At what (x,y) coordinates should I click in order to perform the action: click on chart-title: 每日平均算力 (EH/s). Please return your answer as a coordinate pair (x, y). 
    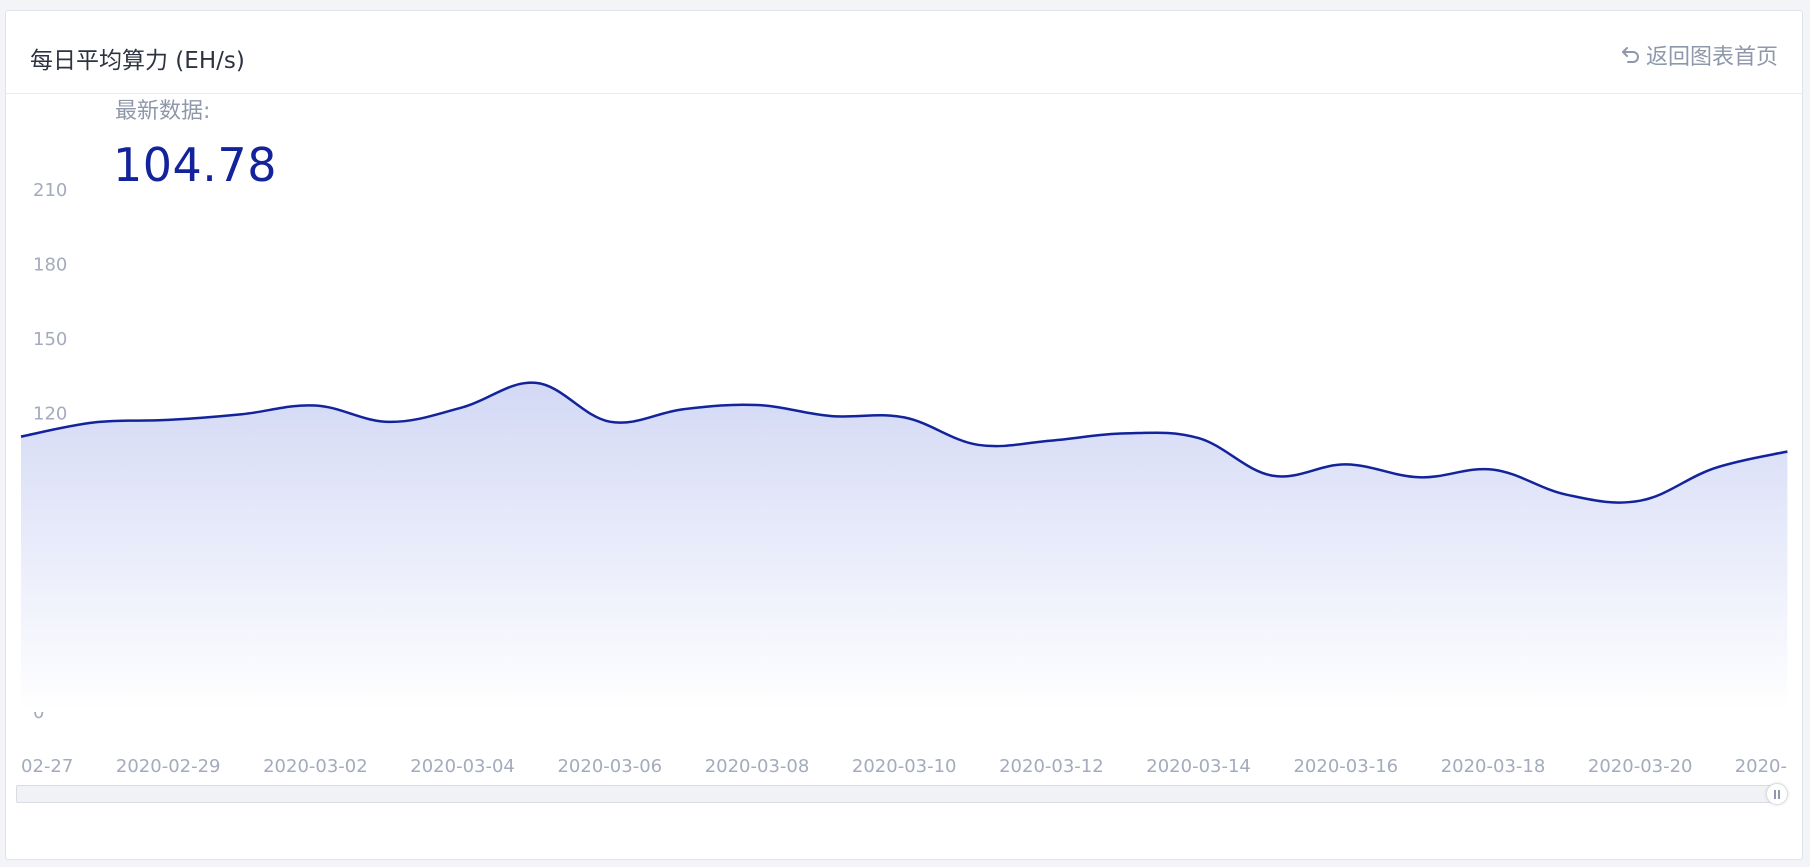
    Looking at the image, I should click on (137, 61).